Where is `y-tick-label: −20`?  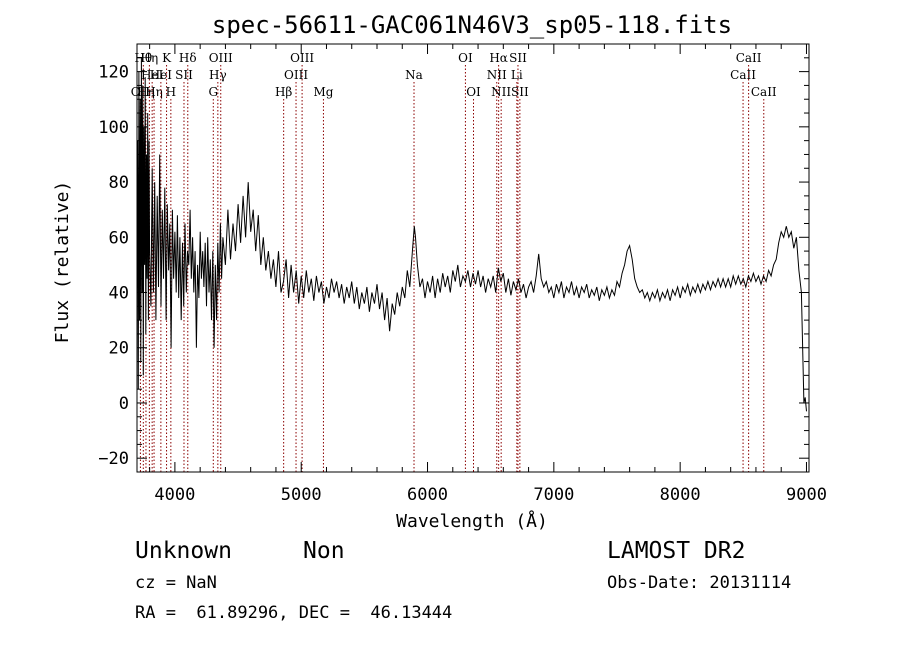 y-tick-label: −20 is located at coordinates (113, 459).